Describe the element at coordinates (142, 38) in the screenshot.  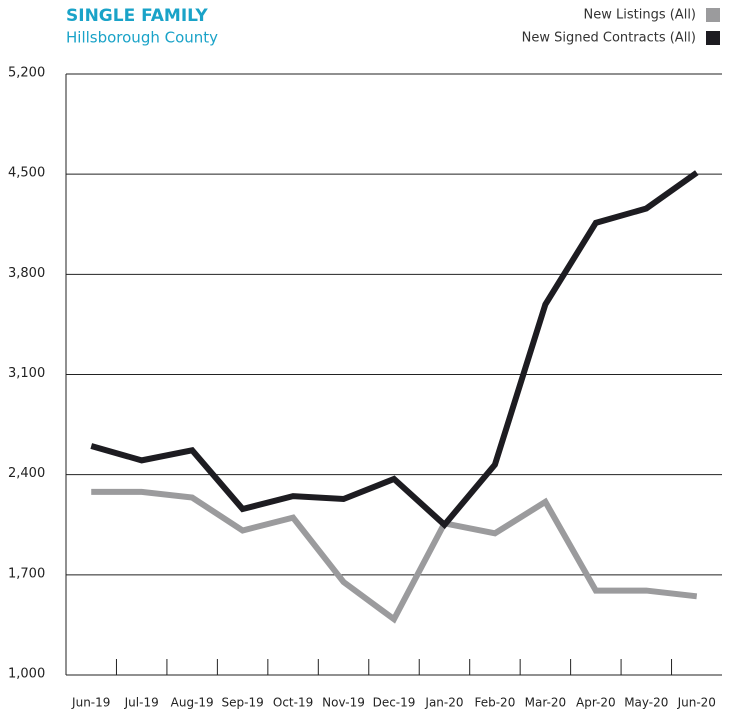
I see `chart-subtitle: Hillsborough County` at that location.